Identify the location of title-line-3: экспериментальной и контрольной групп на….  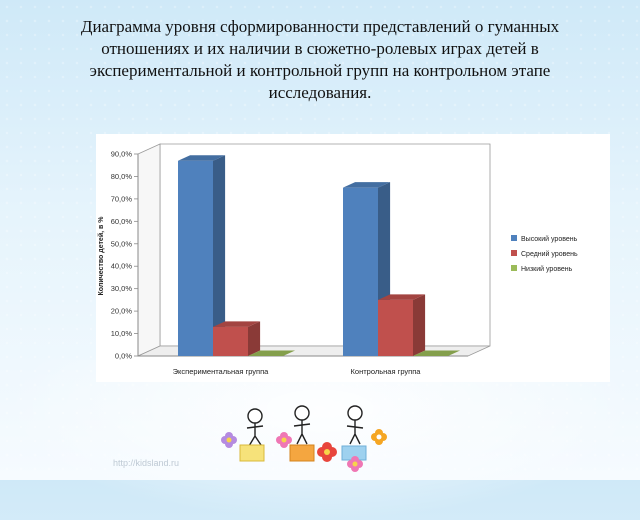
(320, 70).